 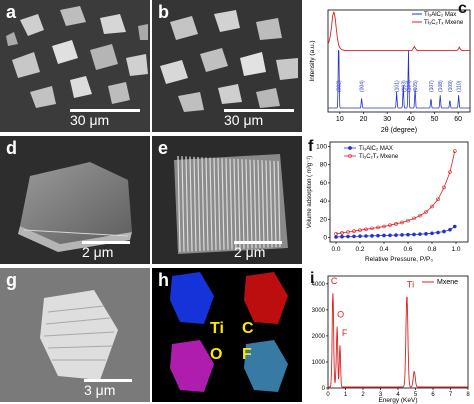 I want to click on x-tick-label: 60, so click(x=458, y=119).